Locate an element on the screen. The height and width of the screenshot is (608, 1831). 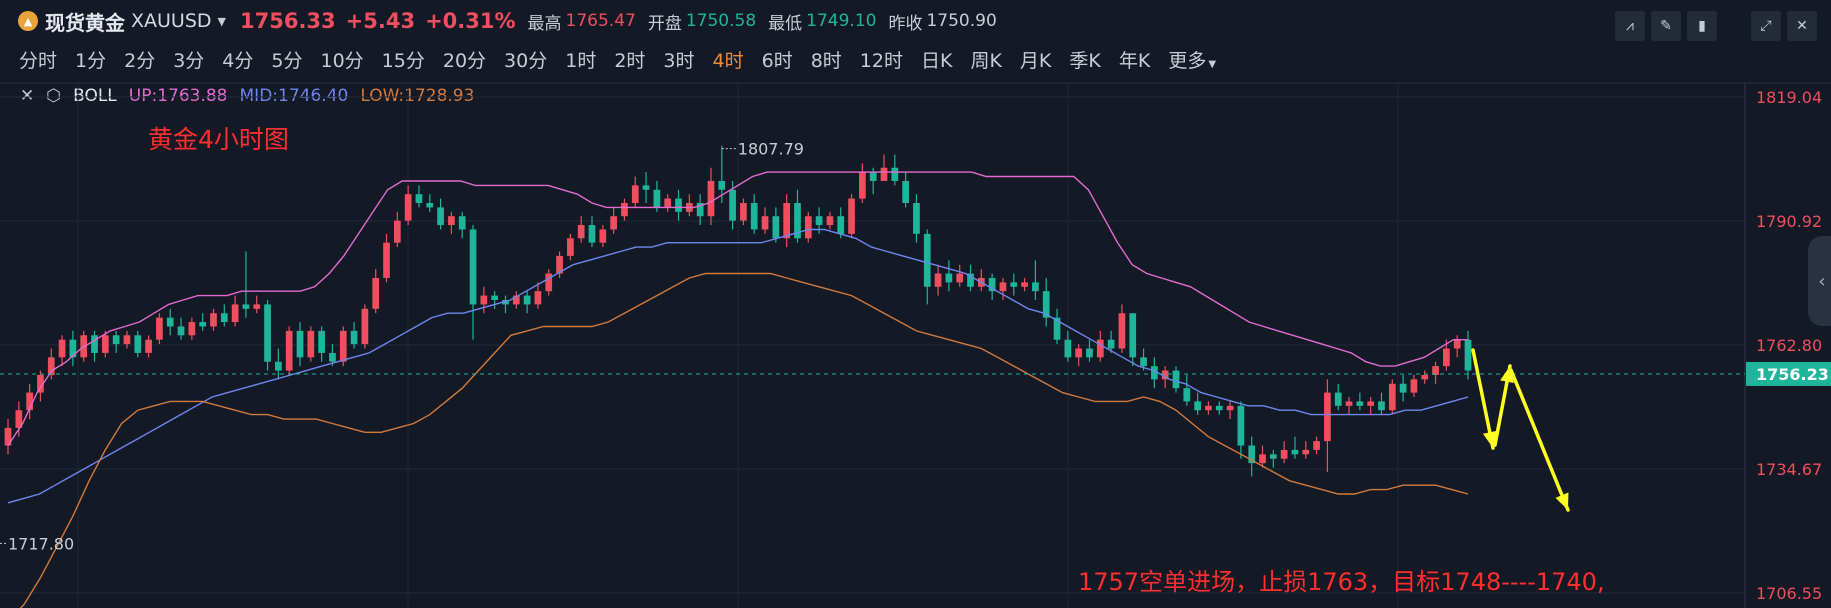
tab-period-2: 2分 is located at coordinates (140, 60).